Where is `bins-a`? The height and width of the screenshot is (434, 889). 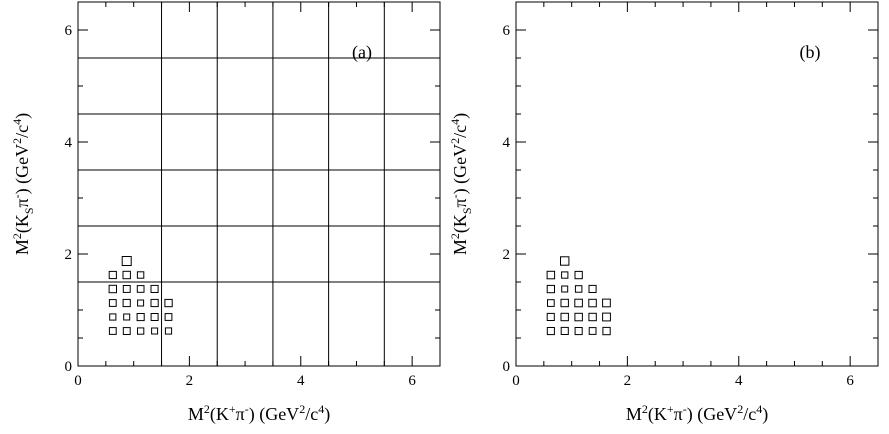
bins-a is located at coordinates (140, 296).